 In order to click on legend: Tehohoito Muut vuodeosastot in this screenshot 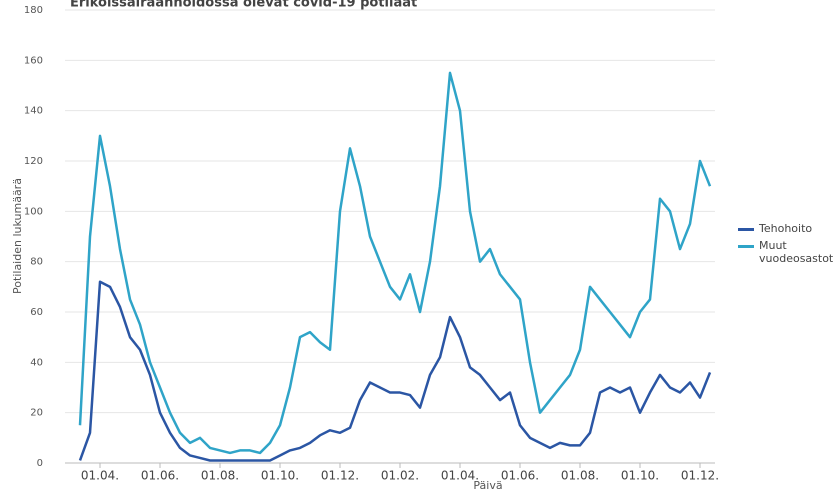, I will do `click(785, 245)`.